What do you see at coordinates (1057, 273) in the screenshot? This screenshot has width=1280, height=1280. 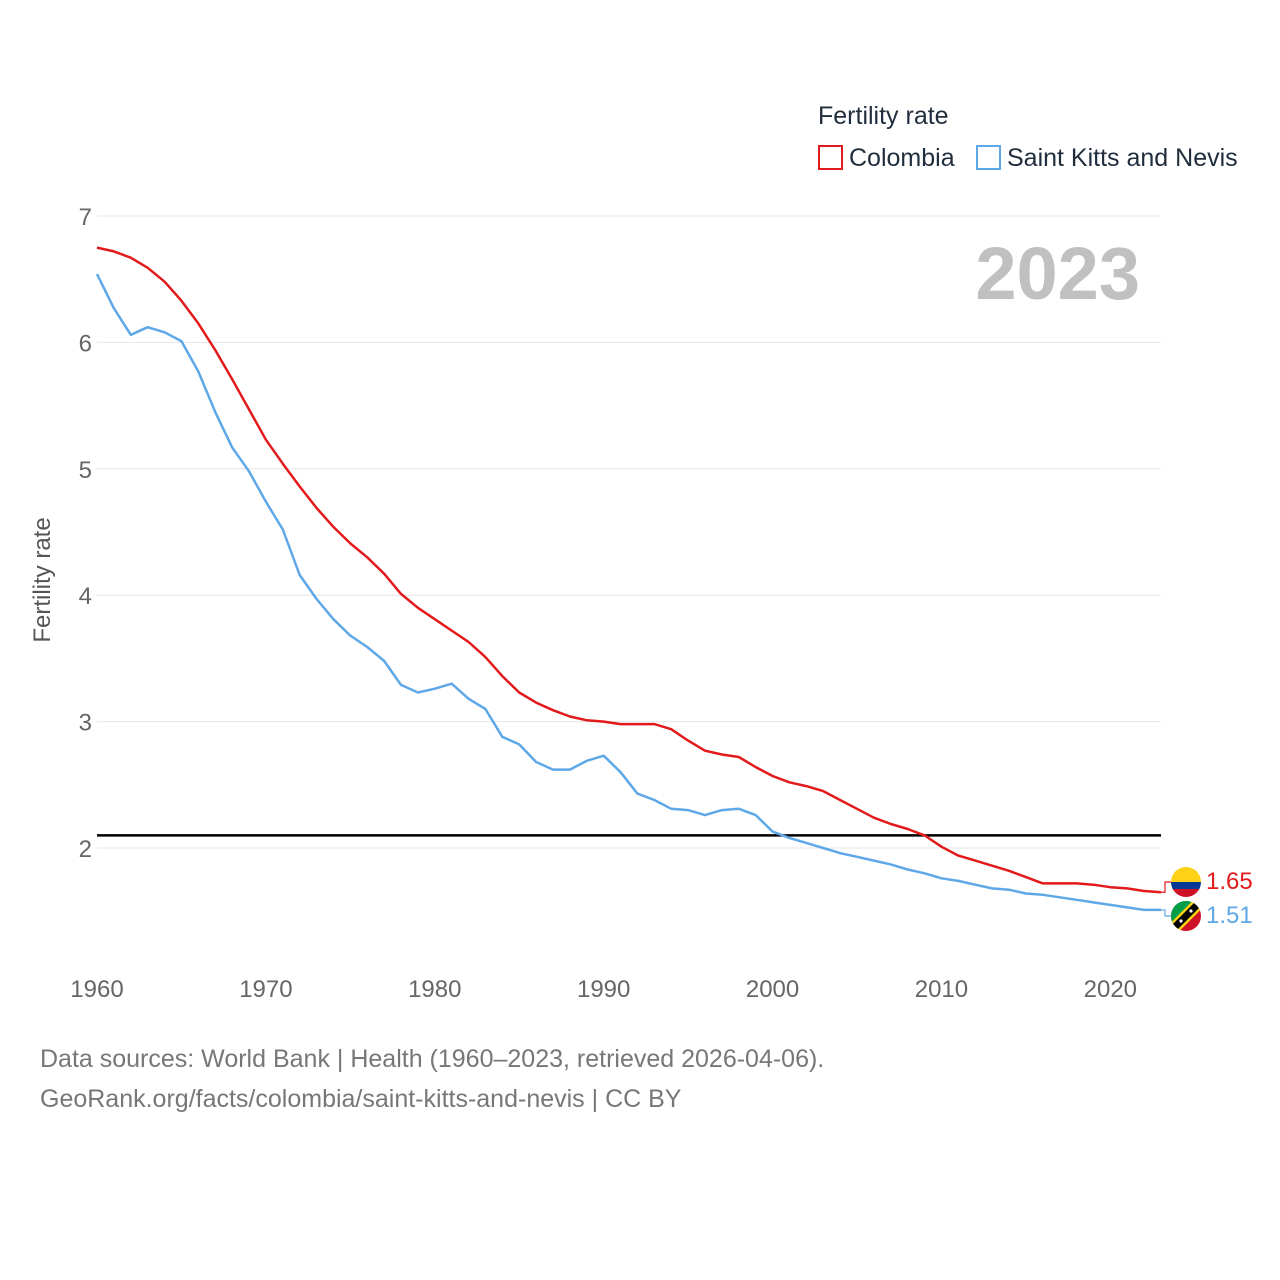 I see `year-label: 2023` at bounding box center [1057, 273].